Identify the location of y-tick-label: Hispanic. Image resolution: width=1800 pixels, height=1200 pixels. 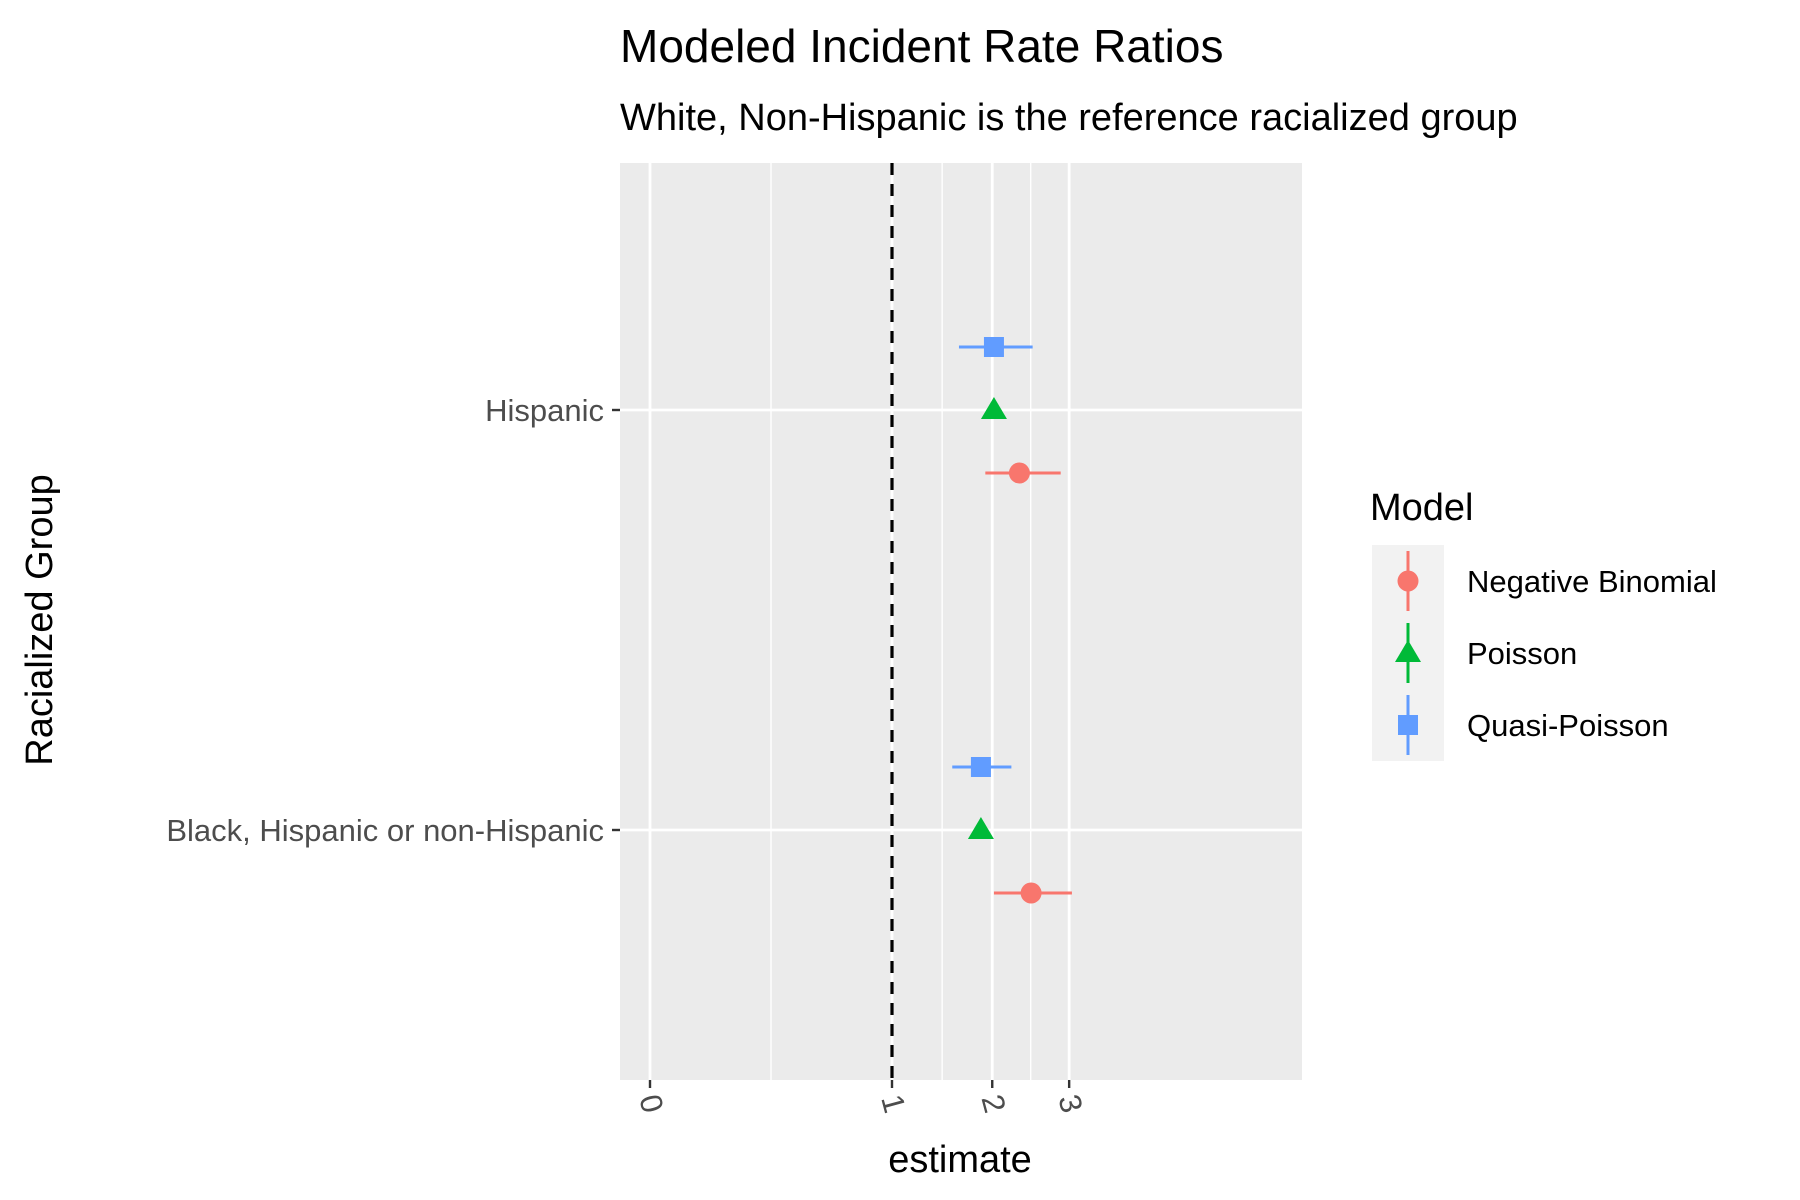
(544, 410).